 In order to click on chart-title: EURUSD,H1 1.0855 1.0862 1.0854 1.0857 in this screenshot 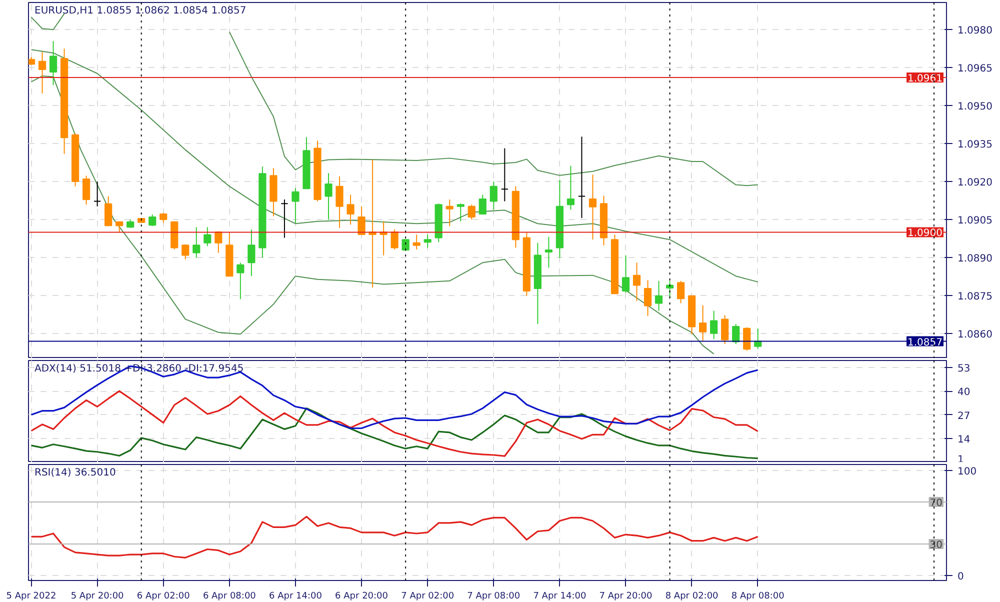, I will do `click(140, 11)`.